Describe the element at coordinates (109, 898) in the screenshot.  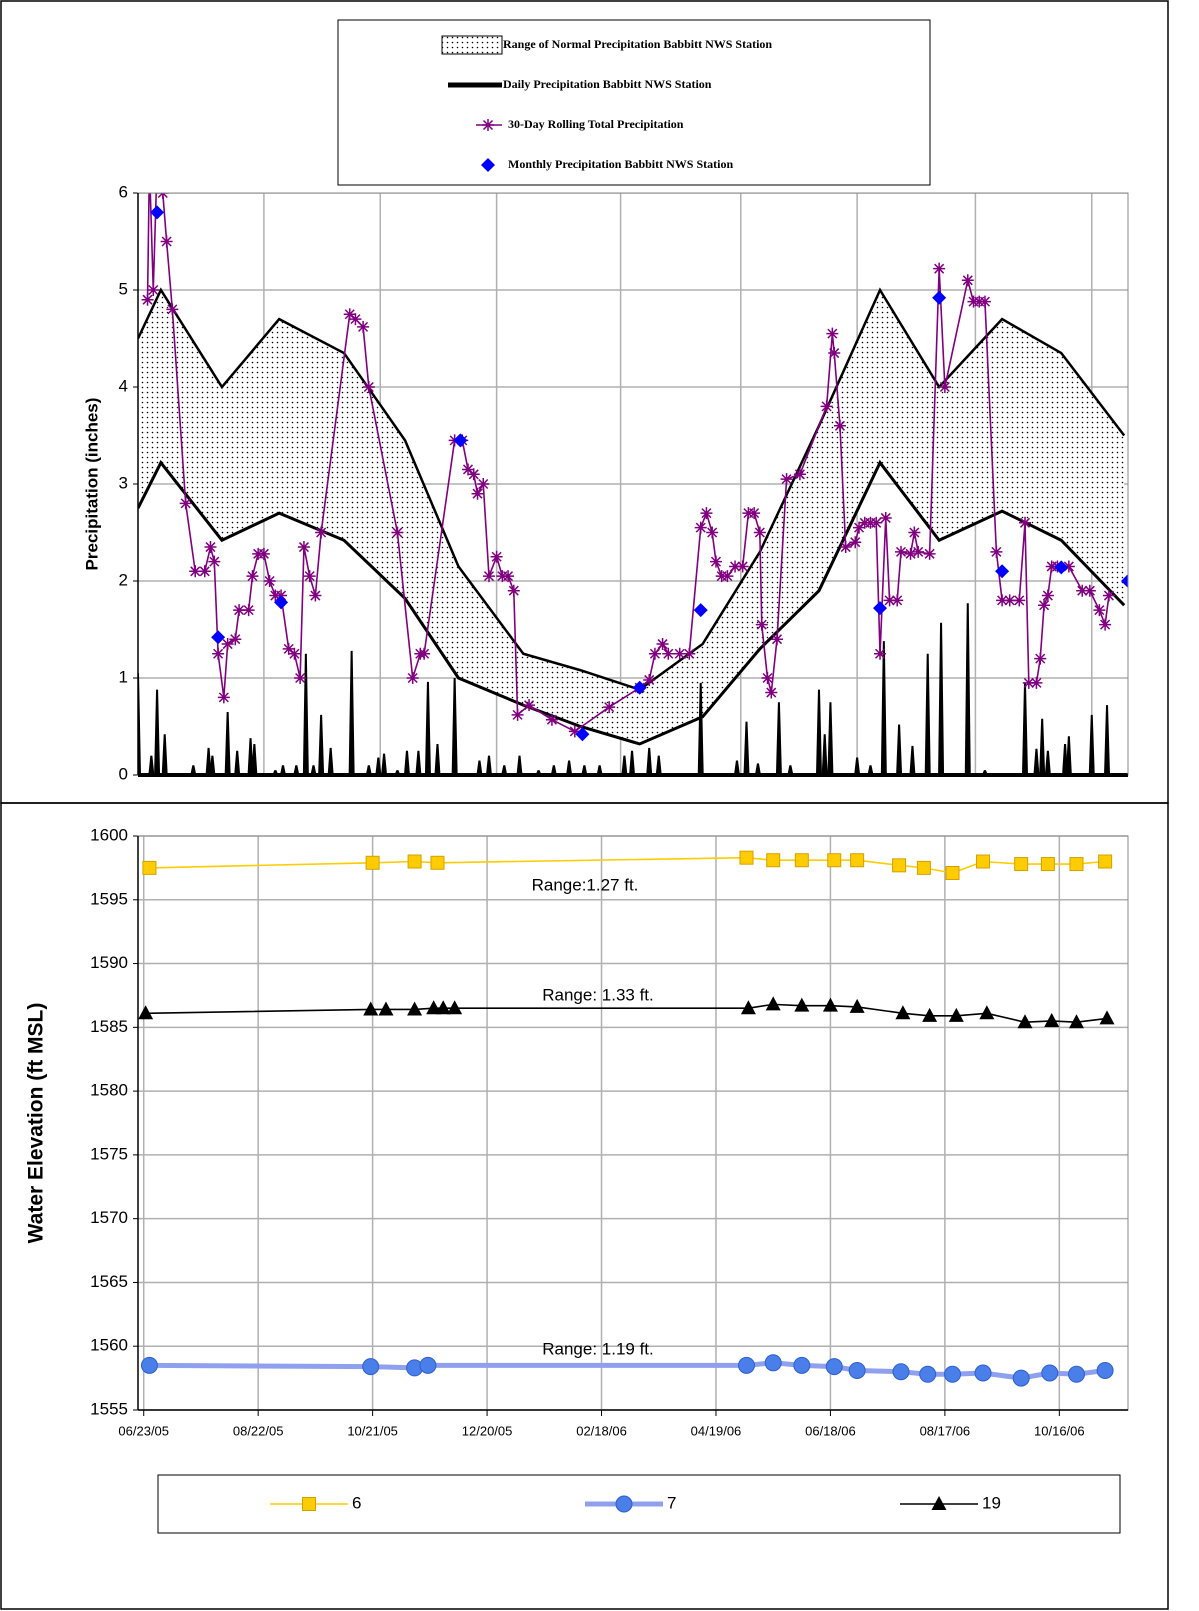
I see `y-tick-label: 1595` at that location.